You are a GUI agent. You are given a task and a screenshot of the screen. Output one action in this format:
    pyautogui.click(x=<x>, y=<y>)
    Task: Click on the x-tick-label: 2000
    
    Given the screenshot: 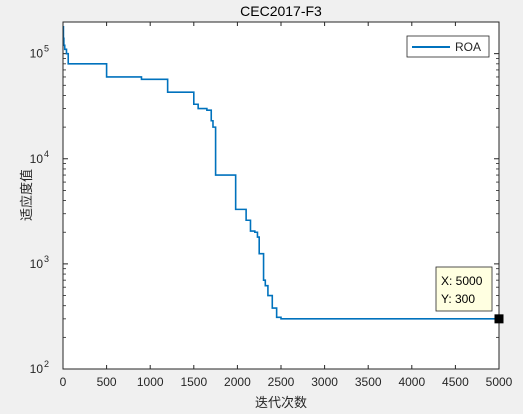 What is the action you would take?
    pyautogui.click(x=237, y=382)
    